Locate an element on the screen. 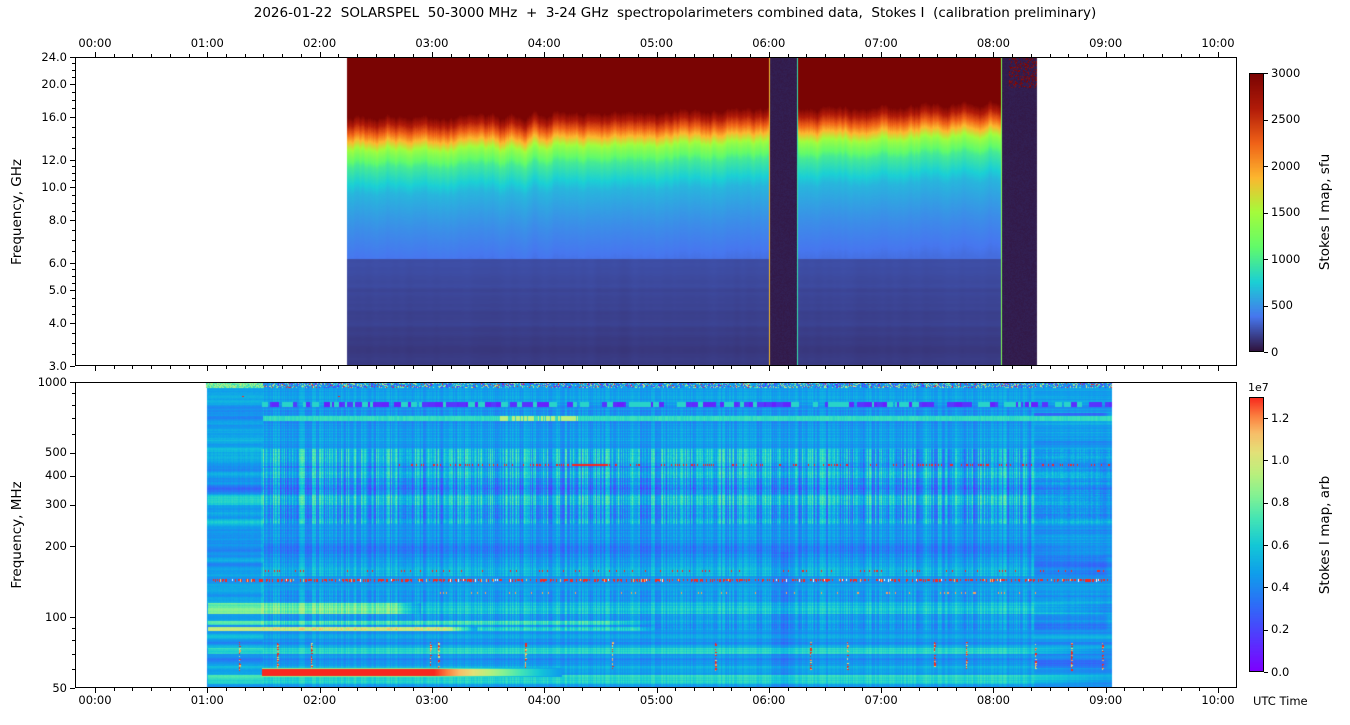 Image resolution: width=1350 pixels, height=725 pixels. time-tick-label: 06:00 is located at coordinates (769, 700).